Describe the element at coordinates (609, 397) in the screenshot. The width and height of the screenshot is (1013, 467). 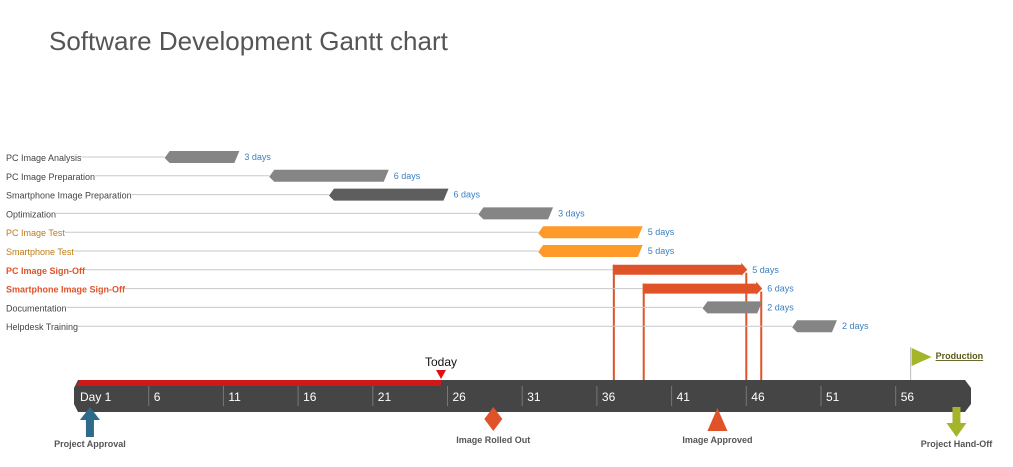
I see `tick-label: 36` at that location.